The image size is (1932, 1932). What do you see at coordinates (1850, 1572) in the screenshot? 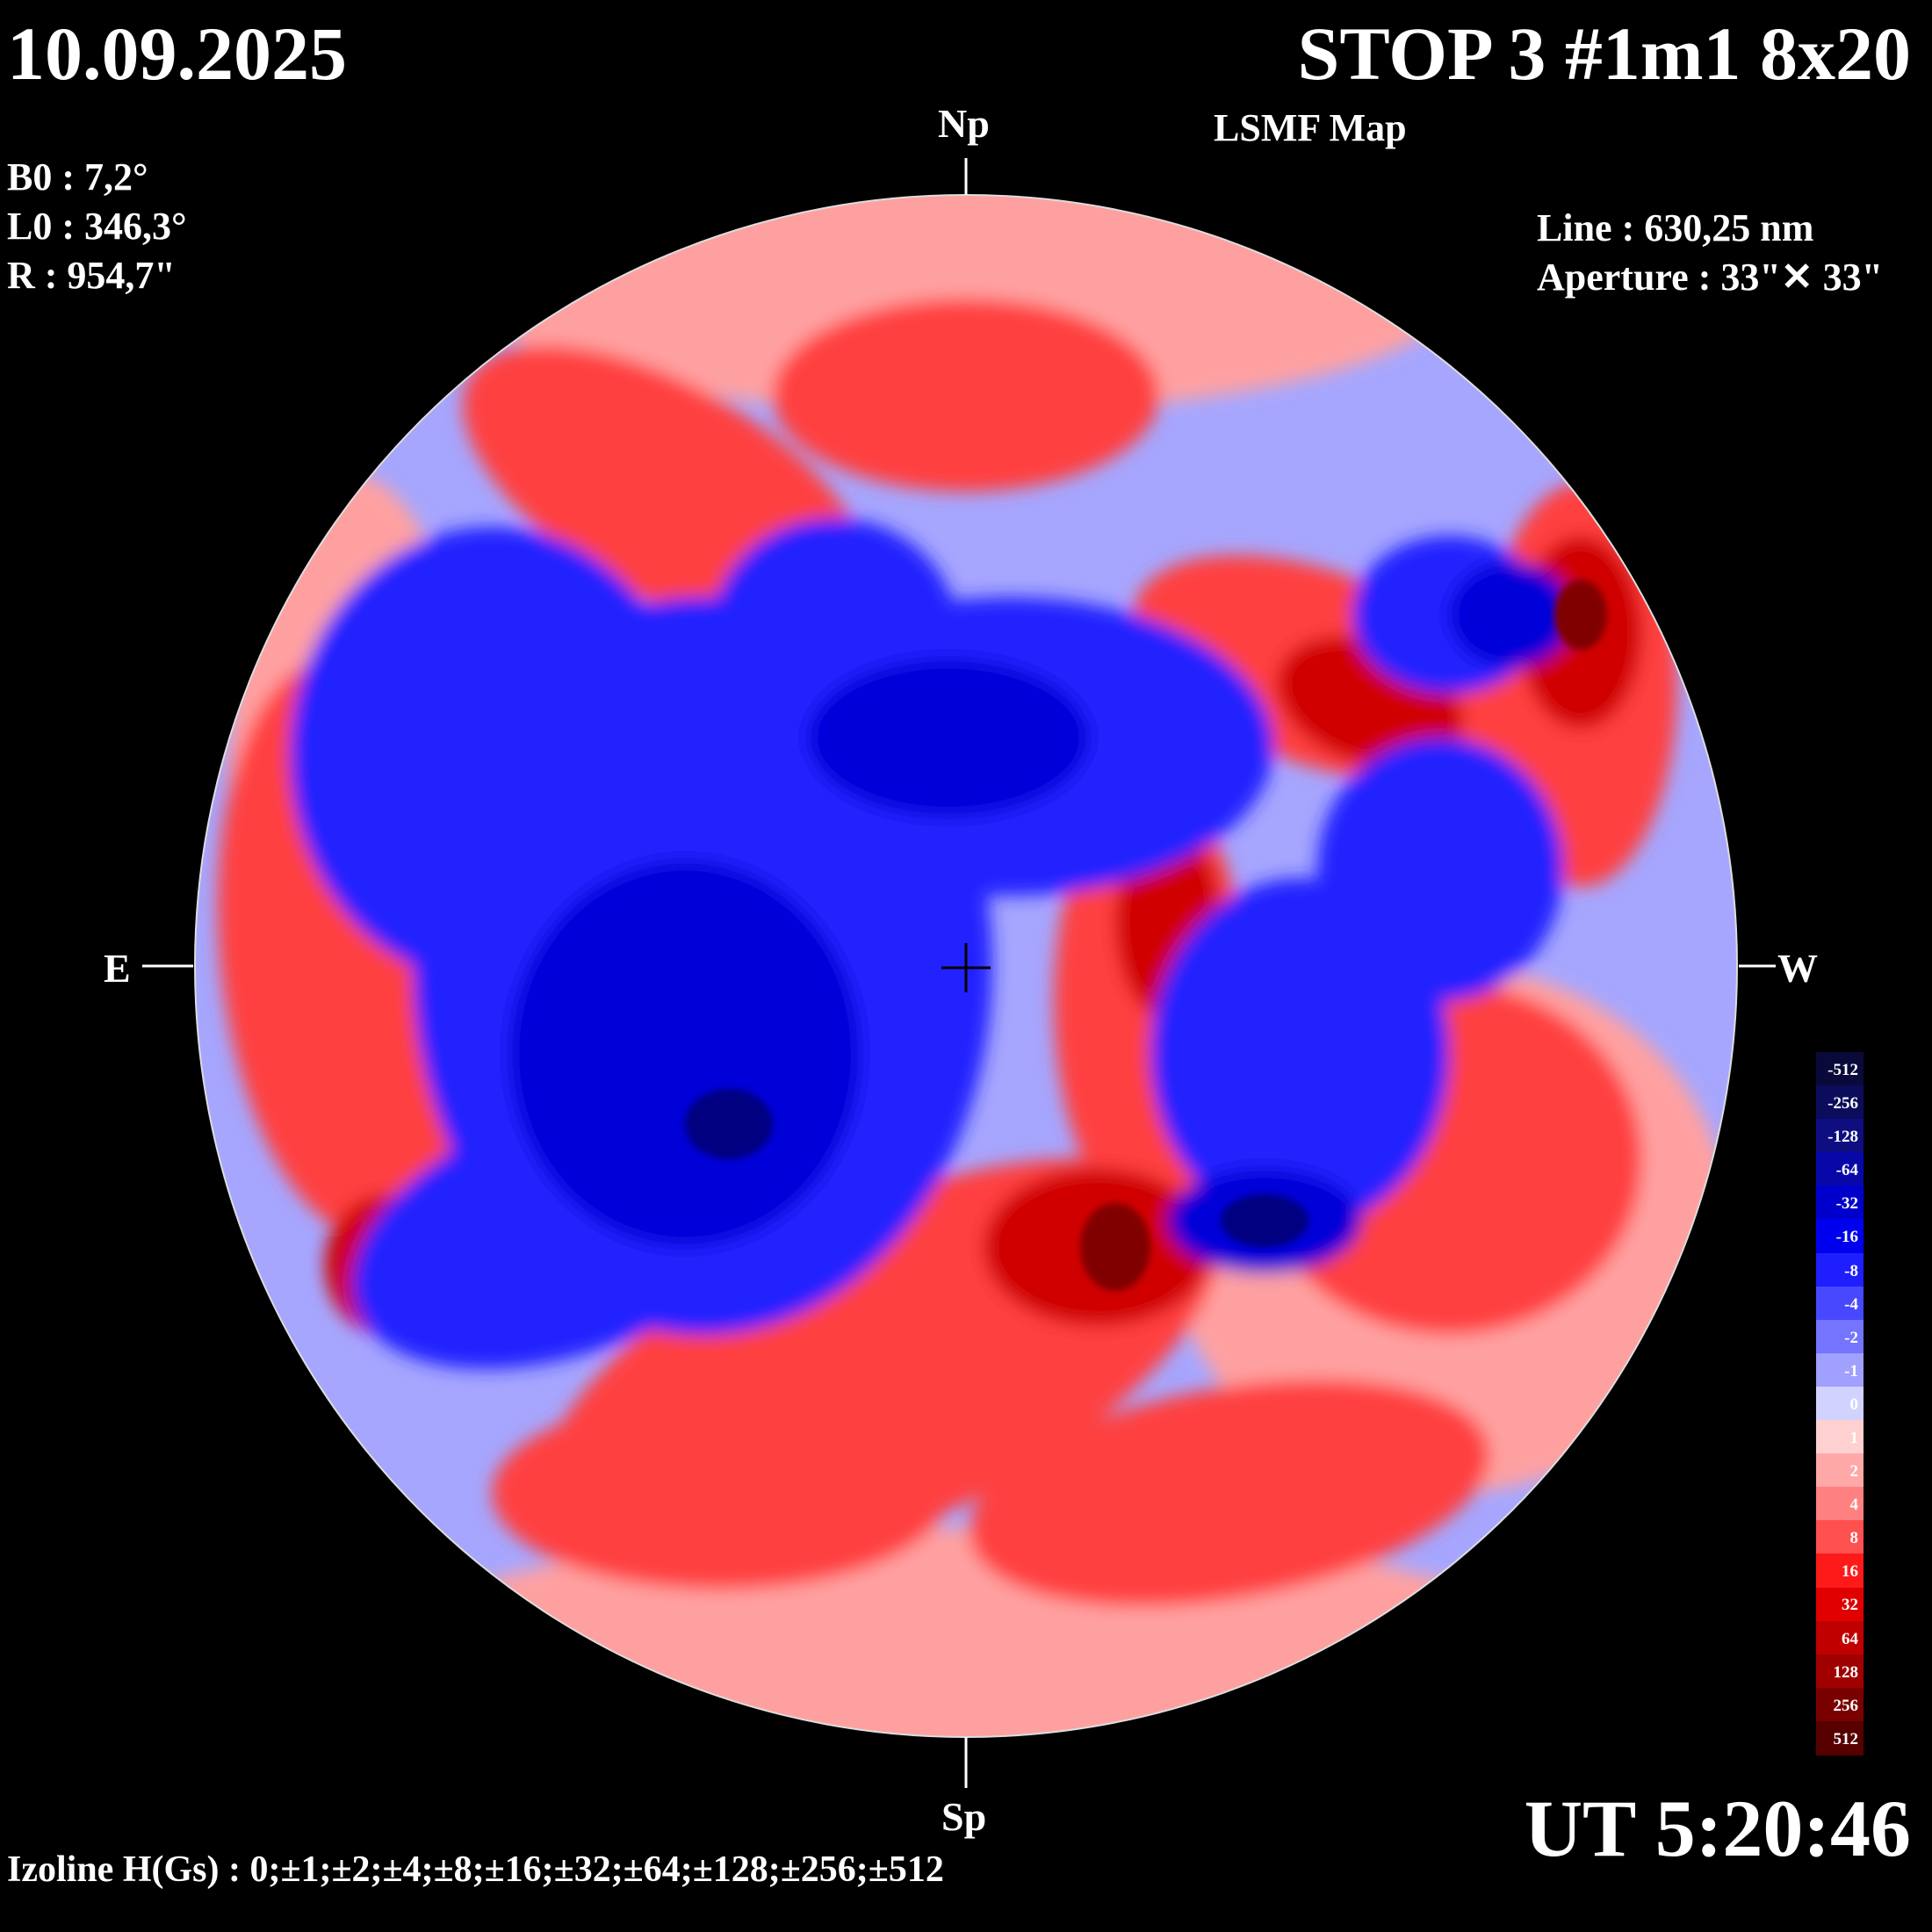
I see `color-scale-label: 16` at bounding box center [1850, 1572].